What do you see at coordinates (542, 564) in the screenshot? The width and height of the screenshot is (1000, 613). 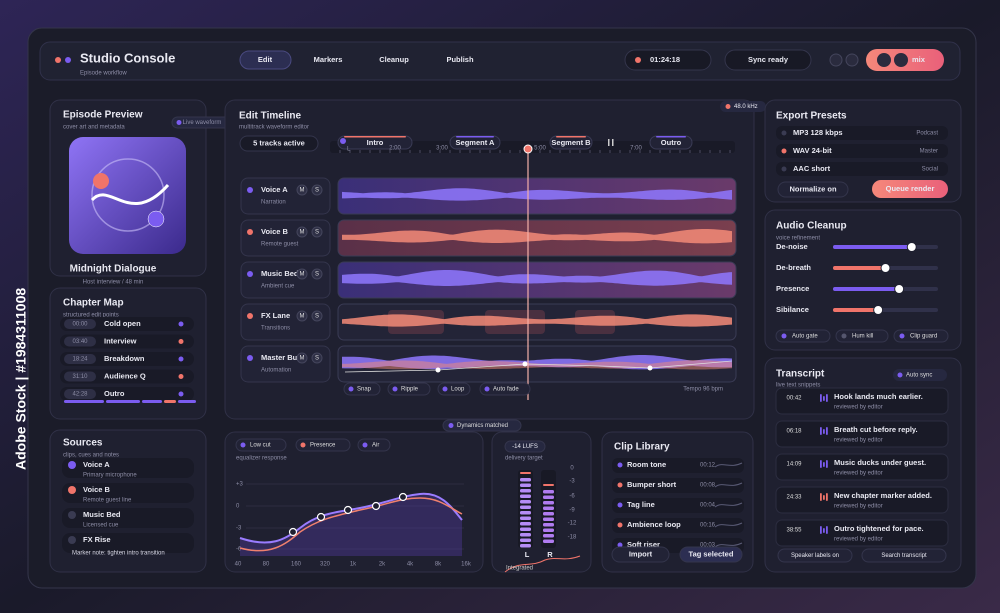 I see `meter-trend` at bounding box center [542, 564].